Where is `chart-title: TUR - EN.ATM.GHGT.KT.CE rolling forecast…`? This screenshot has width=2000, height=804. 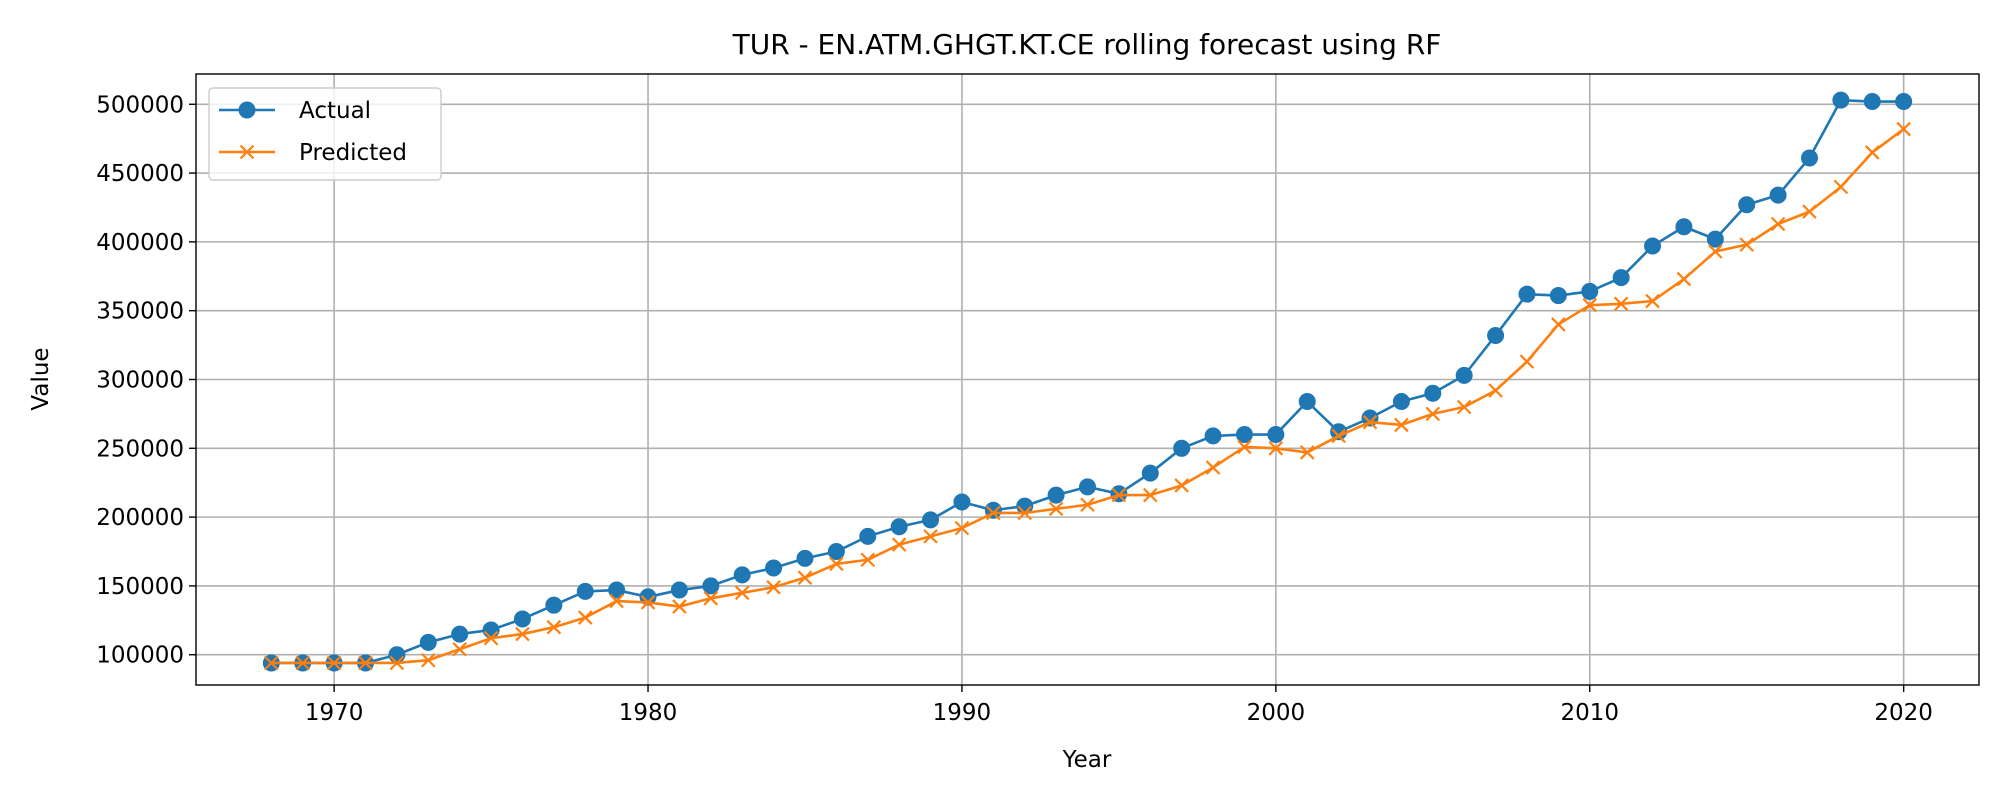
chart-title: TUR - EN.ATM.GHGT.KT.CE rolling forecast… is located at coordinates (1087, 44).